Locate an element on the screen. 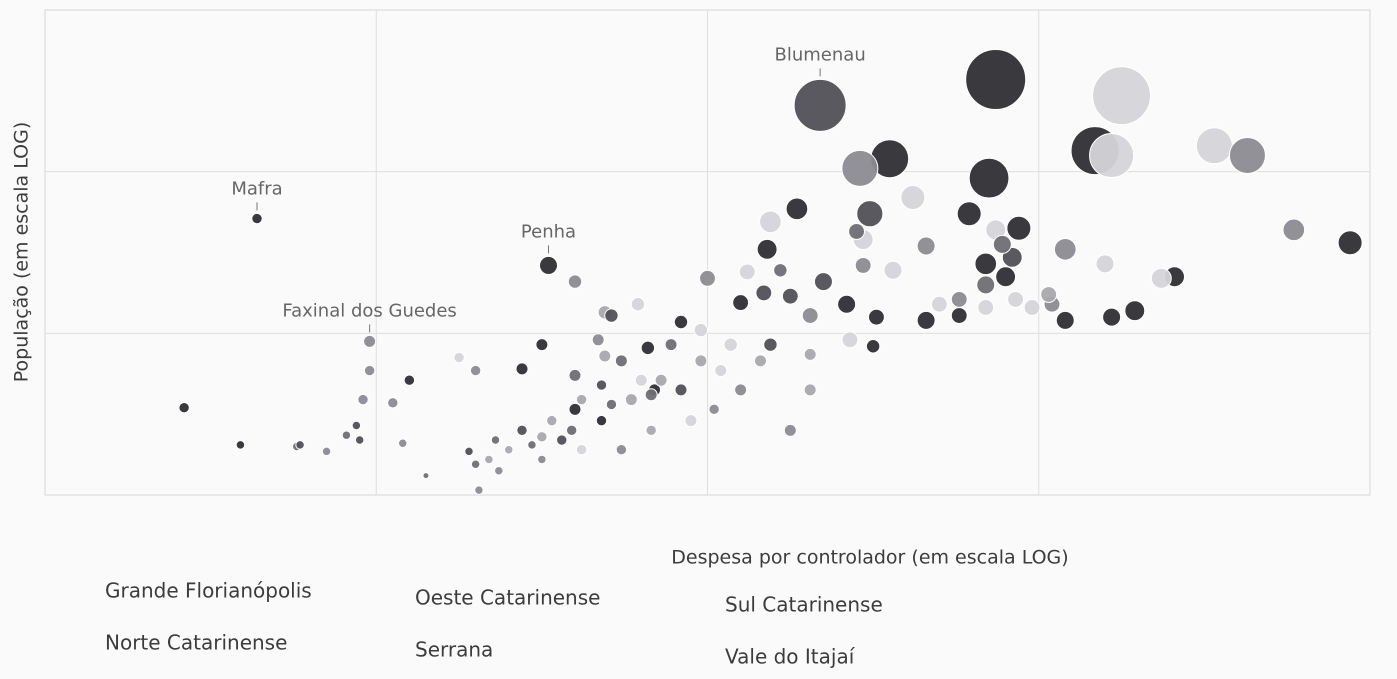 This screenshot has width=1397, height=679. legend-entry: Serrana is located at coordinates (454, 650).